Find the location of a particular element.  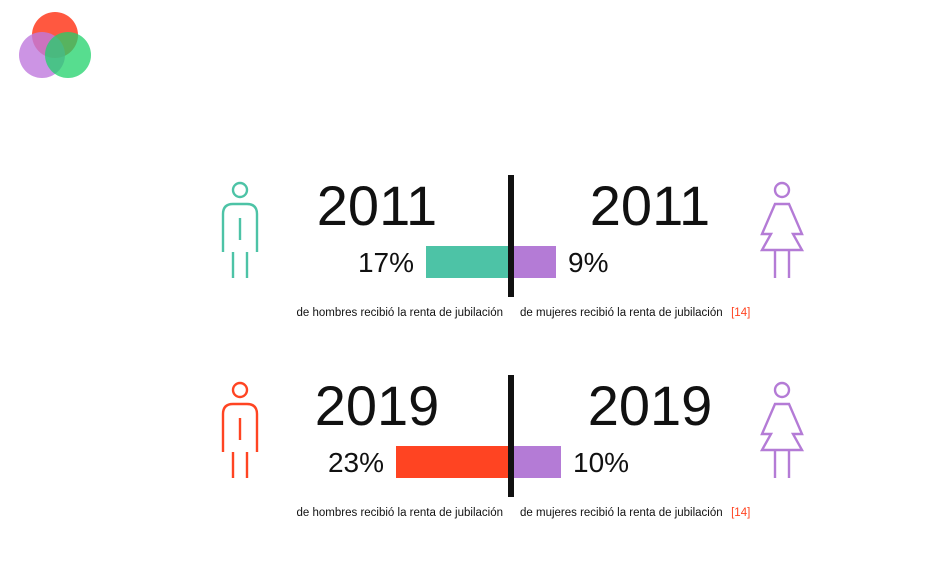

value-label-men: 17% is located at coordinates (386, 262).